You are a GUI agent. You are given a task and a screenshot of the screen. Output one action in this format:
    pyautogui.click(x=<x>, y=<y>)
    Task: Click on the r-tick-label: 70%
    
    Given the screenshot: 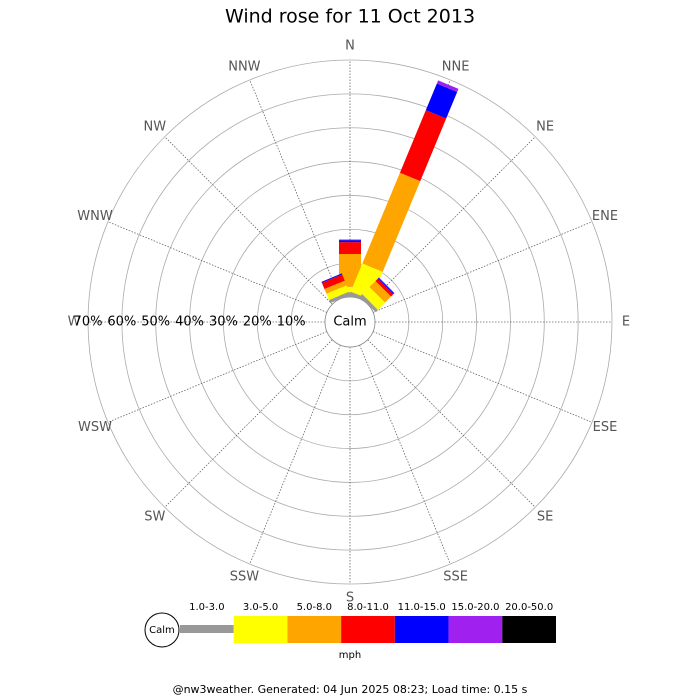 What is the action you would take?
    pyautogui.click(x=88, y=322)
    